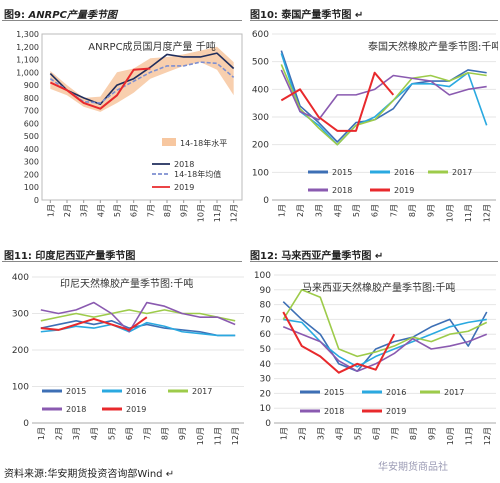 Image resolution: width=500 pixels, height=483 pixels. I want to click on y-tick-label: 1,000, so click(27, 72).